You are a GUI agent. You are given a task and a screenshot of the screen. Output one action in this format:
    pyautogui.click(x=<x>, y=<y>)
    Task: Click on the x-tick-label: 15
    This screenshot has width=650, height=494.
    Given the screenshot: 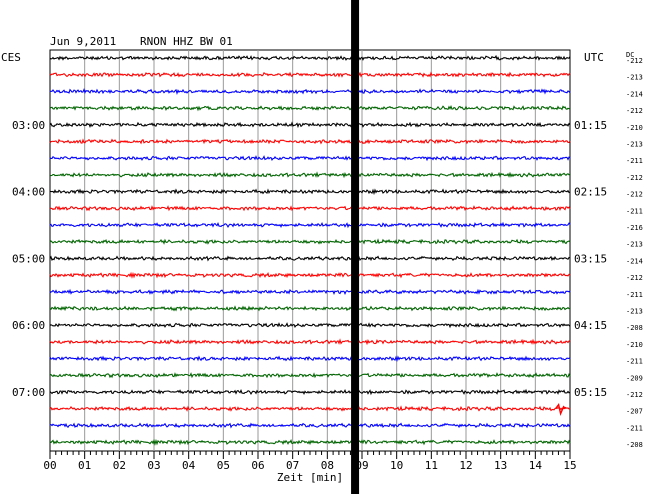 What is the action you would take?
    pyautogui.click(x=569, y=465)
    